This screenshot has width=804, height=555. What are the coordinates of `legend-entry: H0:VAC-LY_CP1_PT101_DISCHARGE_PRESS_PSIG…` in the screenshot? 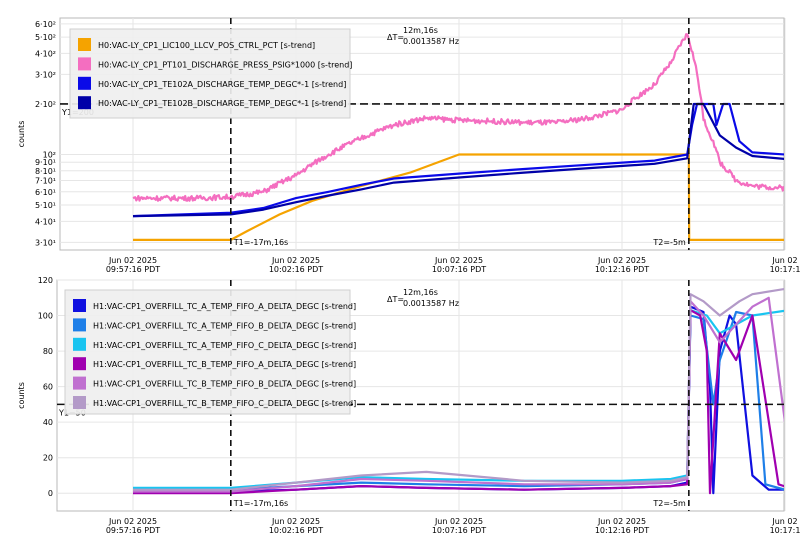 It's located at (225, 64).